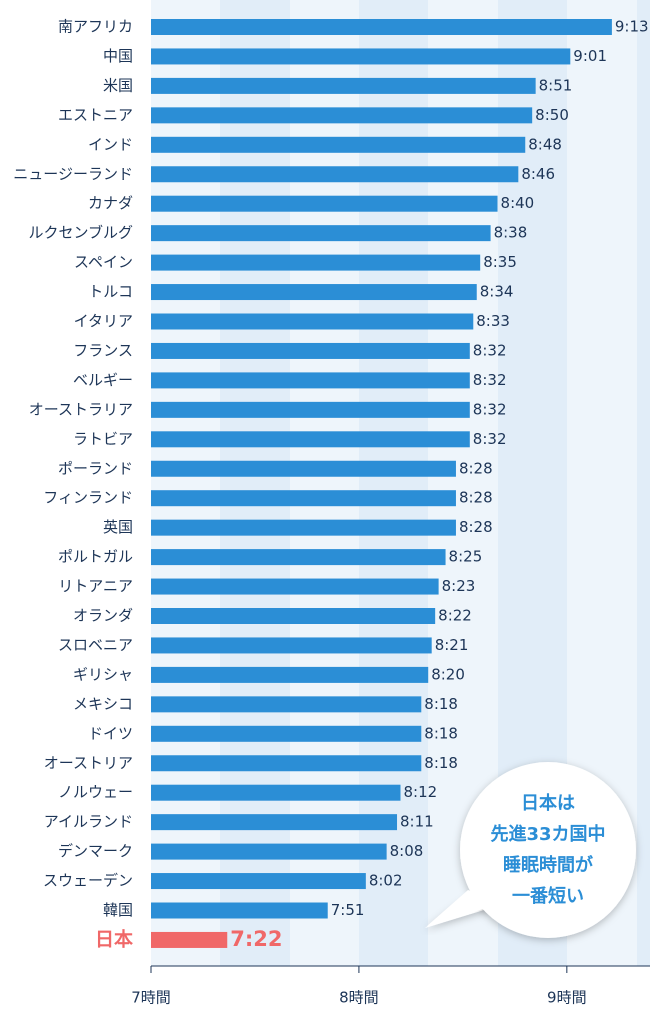 This screenshot has height=1028, width=654. I want to click on category-label: トルコ, so click(110, 292).